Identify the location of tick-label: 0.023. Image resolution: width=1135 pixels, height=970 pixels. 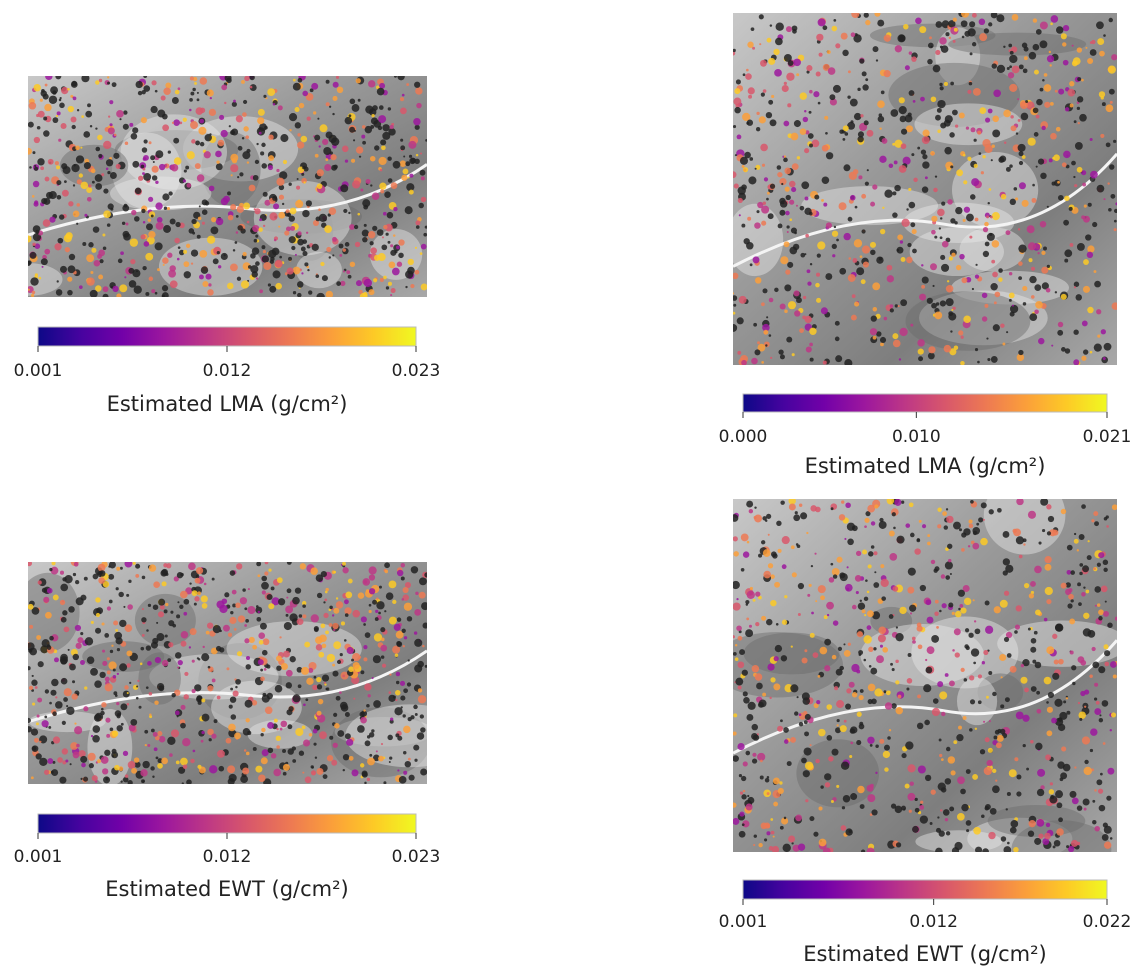
(416, 857).